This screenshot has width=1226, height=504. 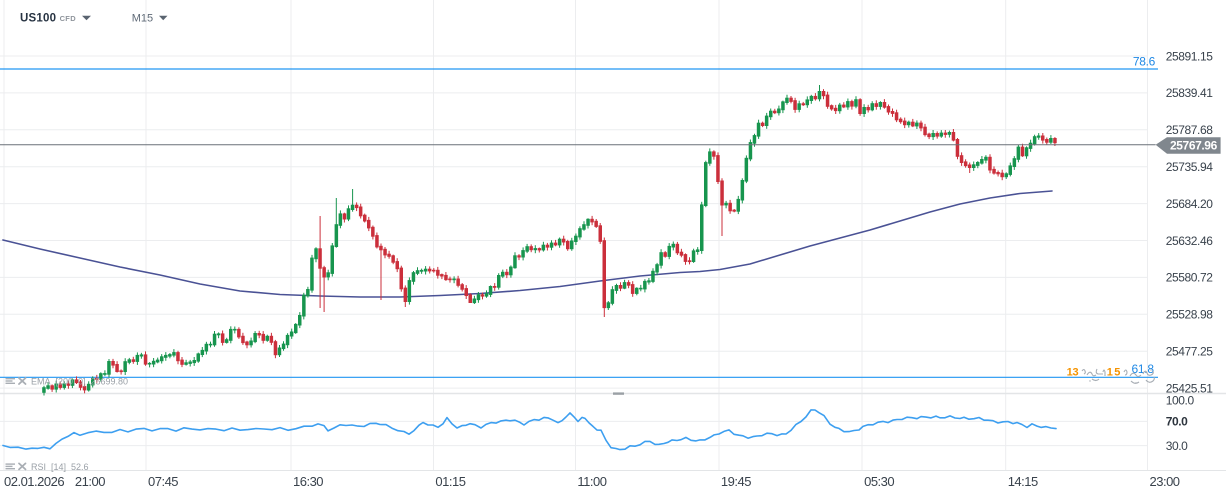 What do you see at coordinates (1023, 481) in the screenshot?
I see `svg-text: 14:15` at bounding box center [1023, 481].